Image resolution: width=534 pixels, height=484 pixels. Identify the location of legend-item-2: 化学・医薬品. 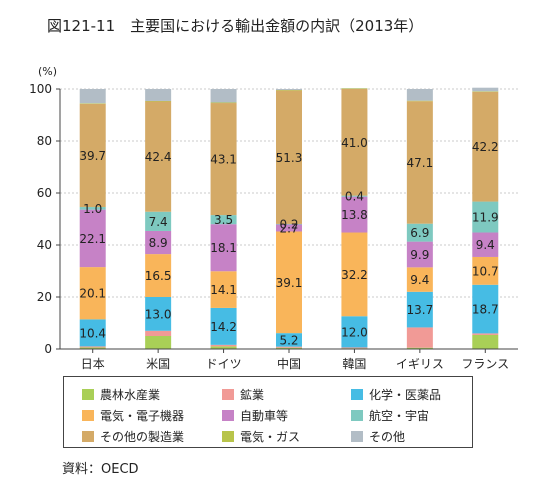
(396, 394).